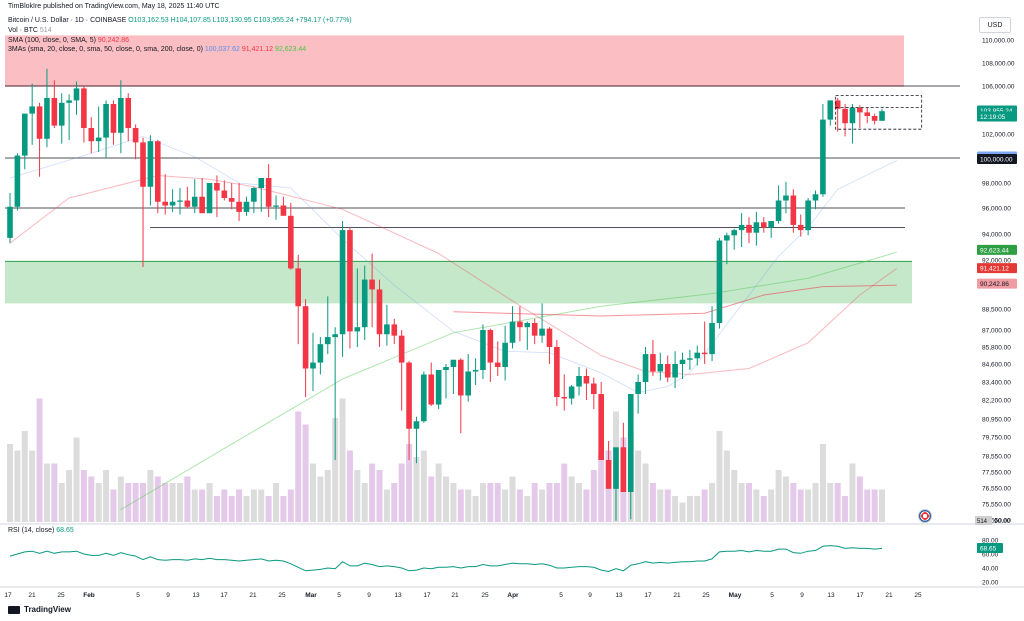  What do you see at coordinates (996, 457) in the screenshot?
I see `price-tick: 78,550.00` at bounding box center [996, 457].